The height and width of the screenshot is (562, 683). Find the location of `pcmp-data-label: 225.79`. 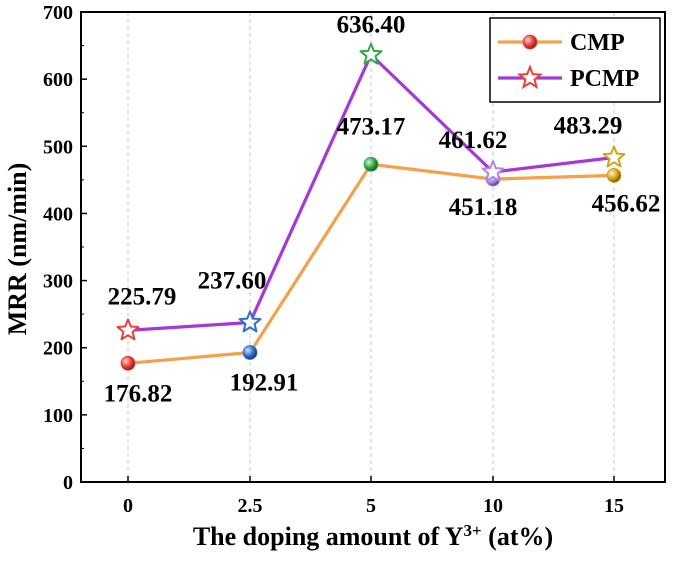

pcmp-data-label: 225.79 is located at coordinates (142, 296).